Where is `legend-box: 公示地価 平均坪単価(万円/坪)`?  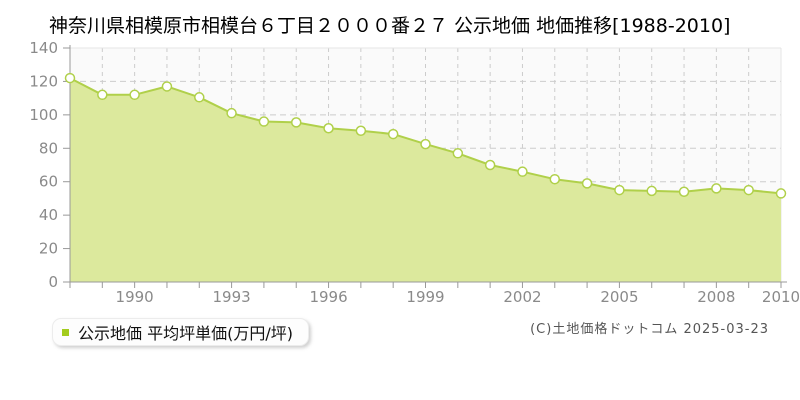
legend-box: 公示地価 平均坪単価(万円/坪) is located at coordinates (180, 332).